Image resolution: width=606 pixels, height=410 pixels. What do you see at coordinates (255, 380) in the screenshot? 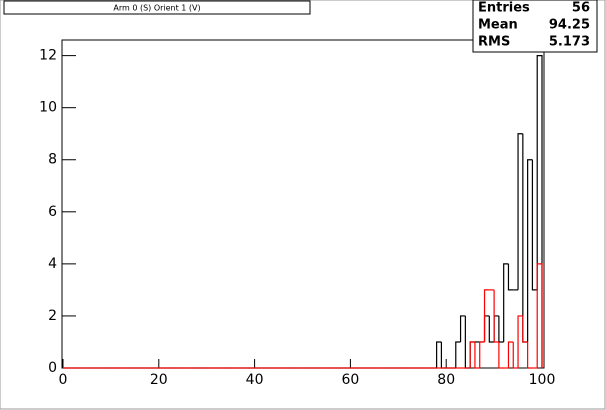
I see `x-tick-label: 40` at bounding box center [255, 380].